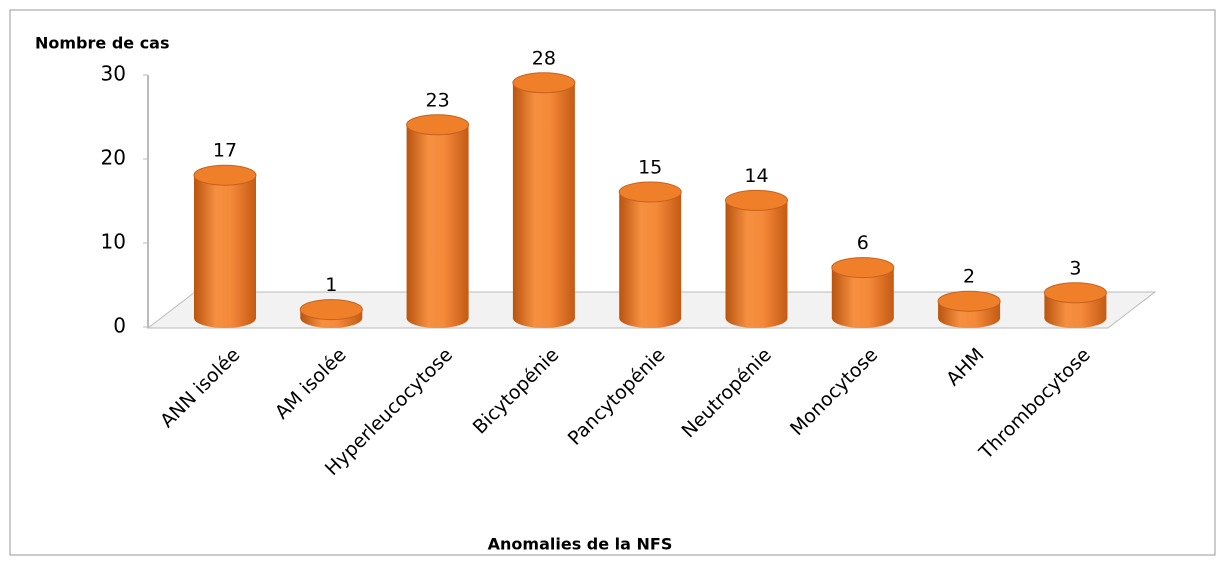  Describe the element at coordinates (756, 176) in the screenshot. I see `data-label: 14` at that location.